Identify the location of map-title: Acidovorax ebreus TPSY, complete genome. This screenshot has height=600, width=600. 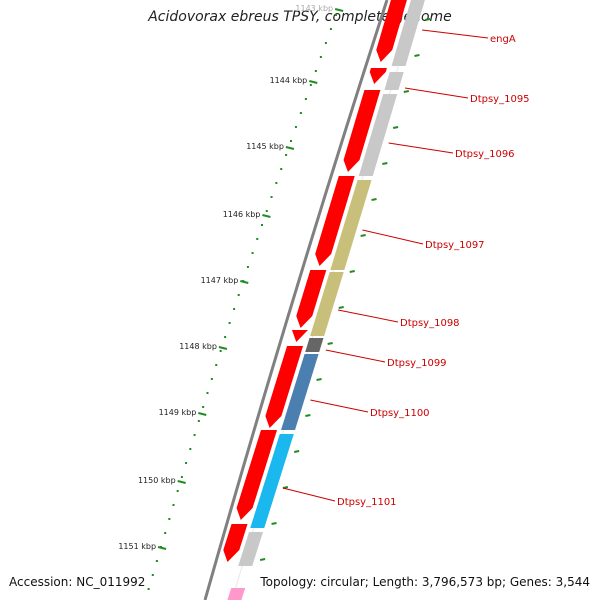
(300, 17).